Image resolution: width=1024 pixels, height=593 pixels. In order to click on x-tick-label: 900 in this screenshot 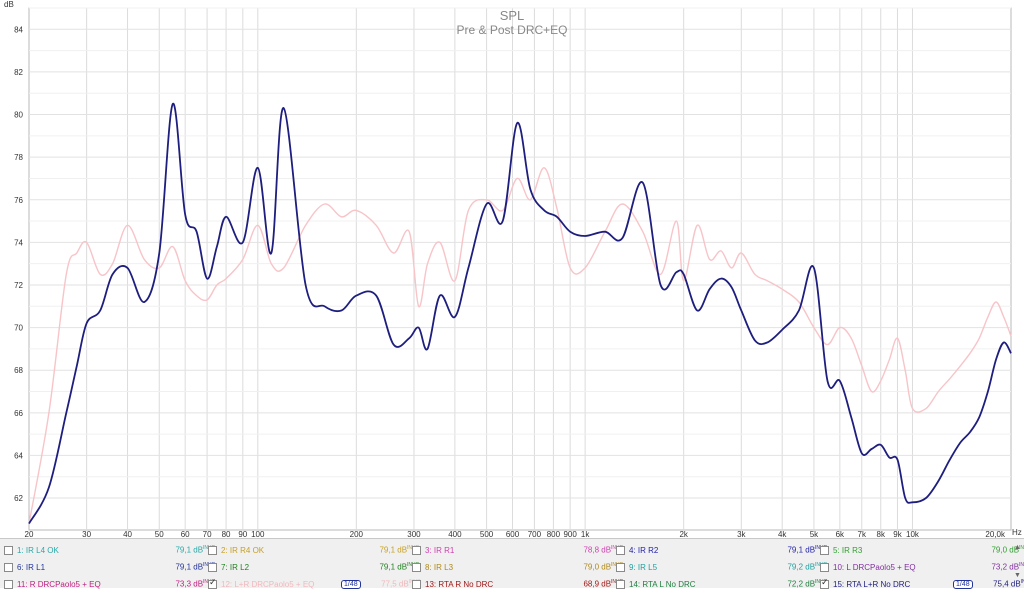, I will do `click(570, 534)`.